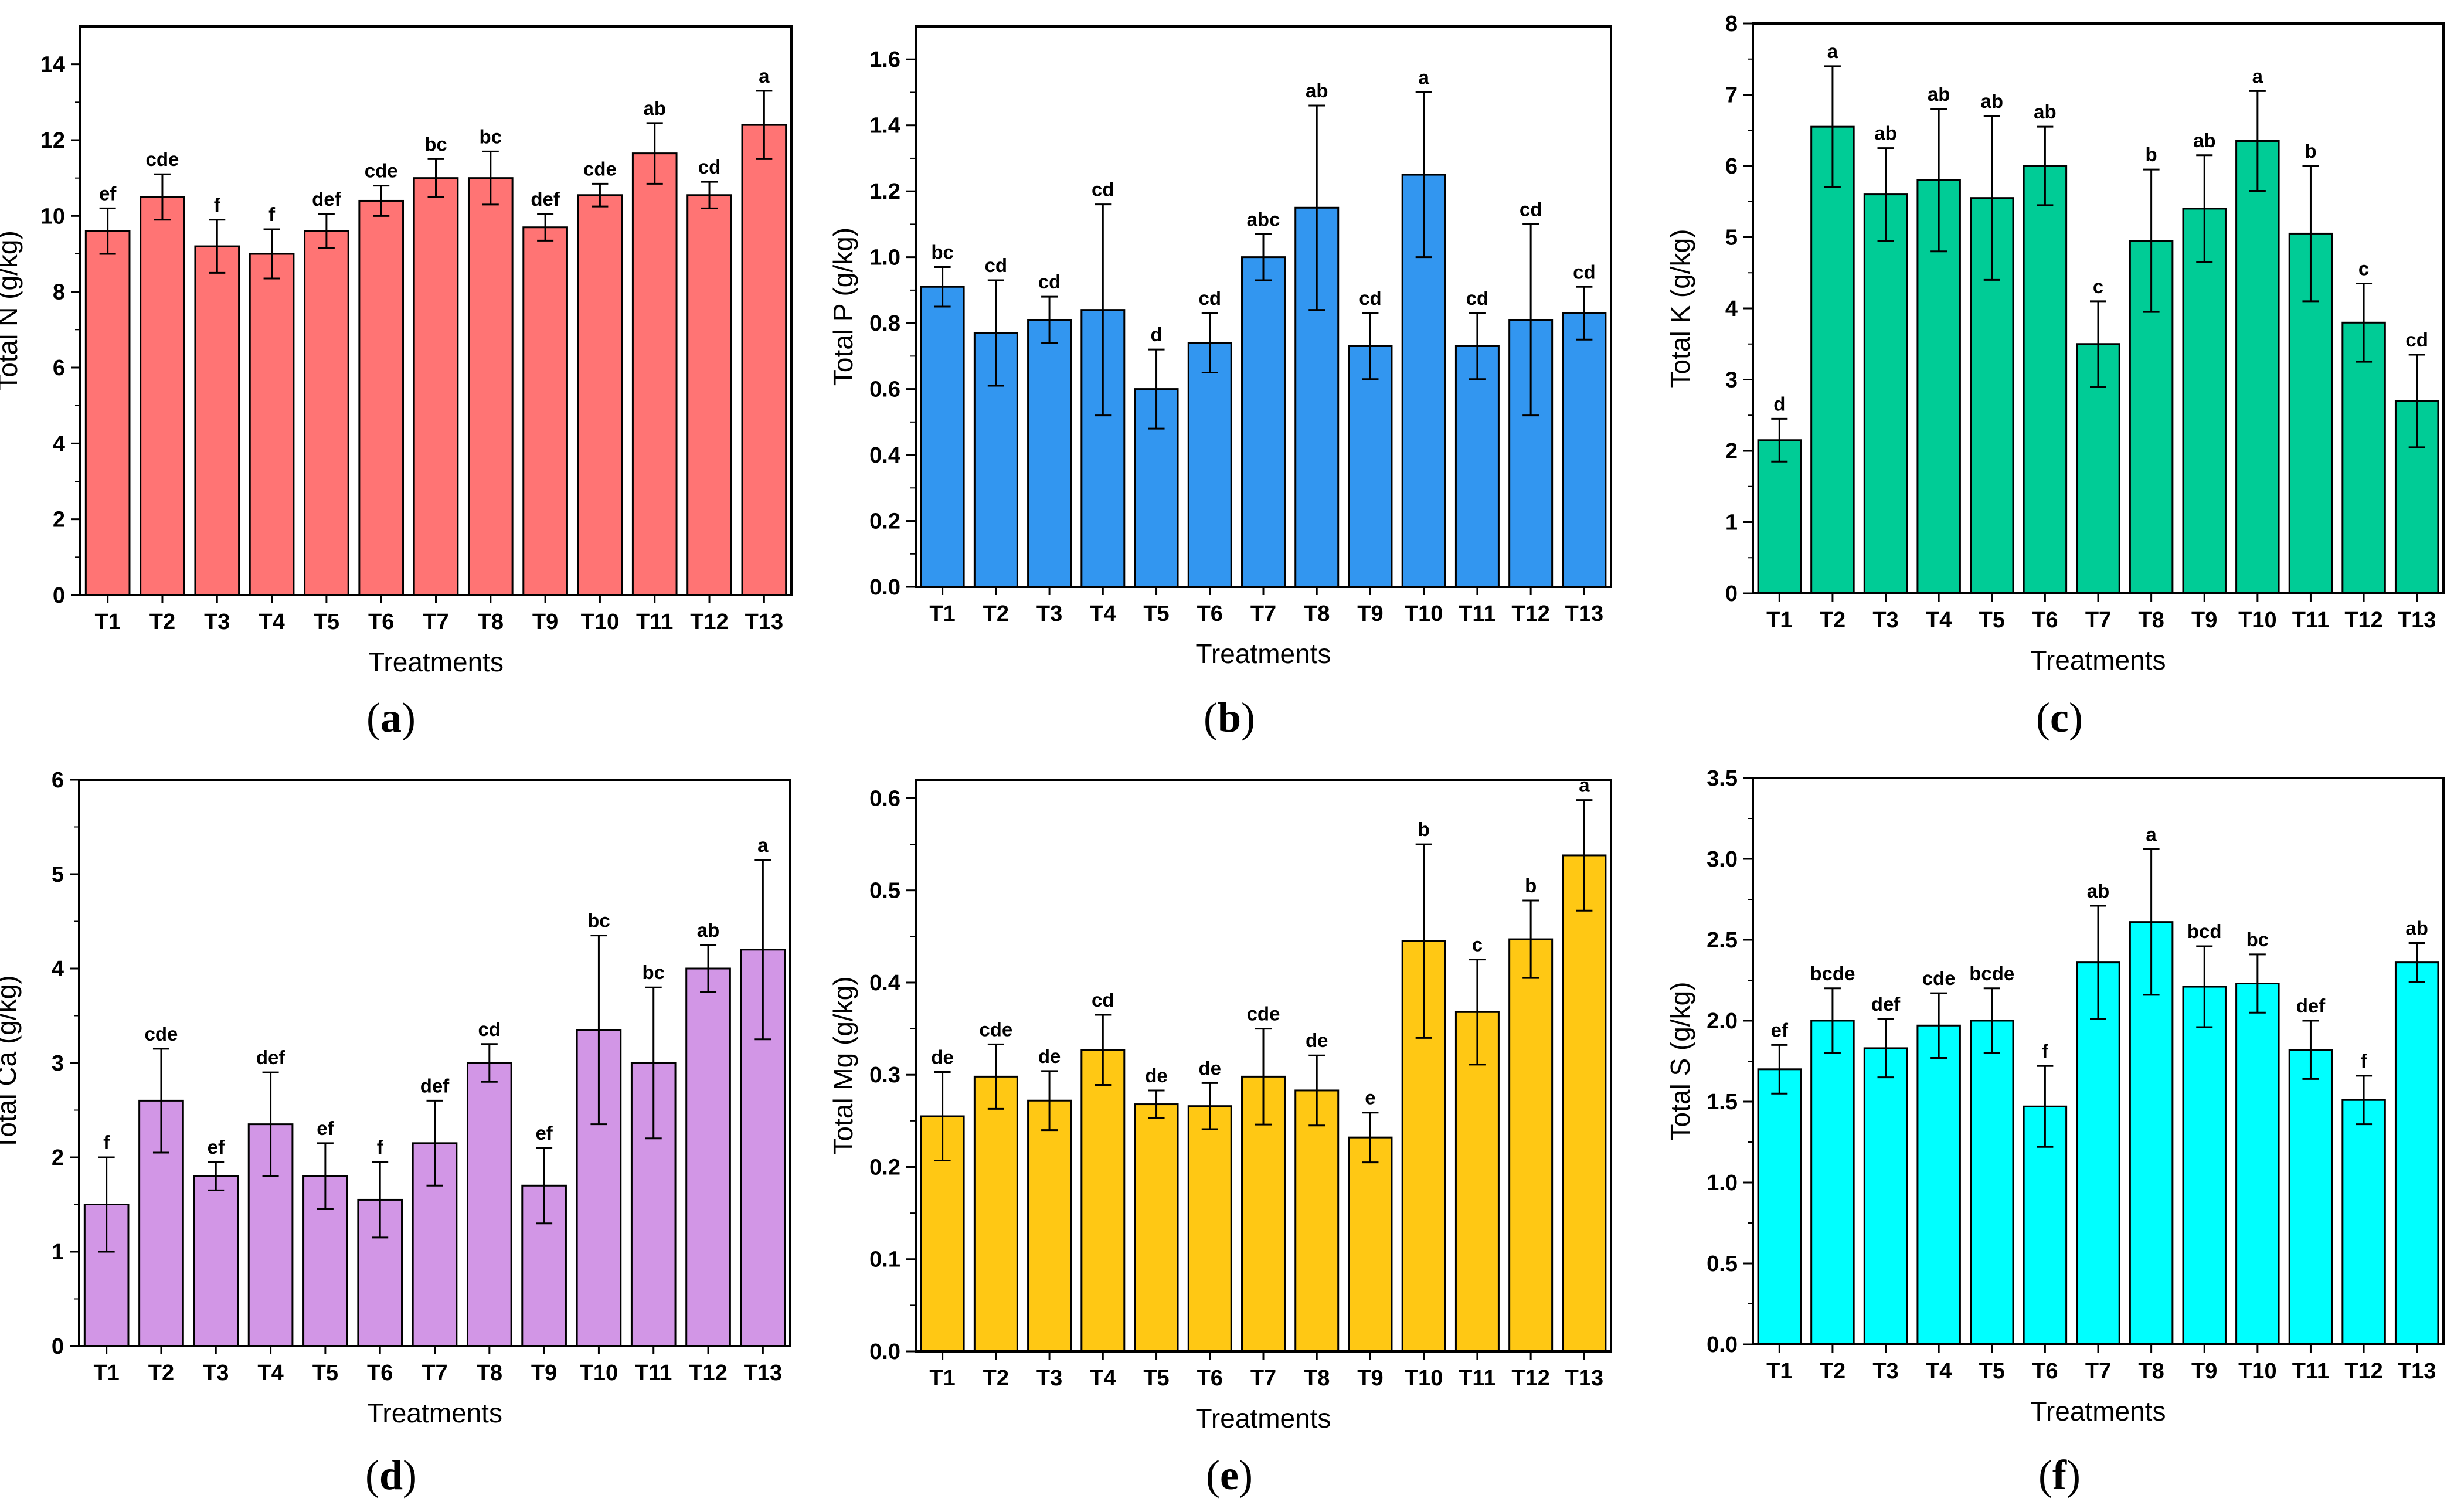 This screenshot has height=1512, width=2454. I want to click on y-tick-label: 0.0, so click(1722, 1345).